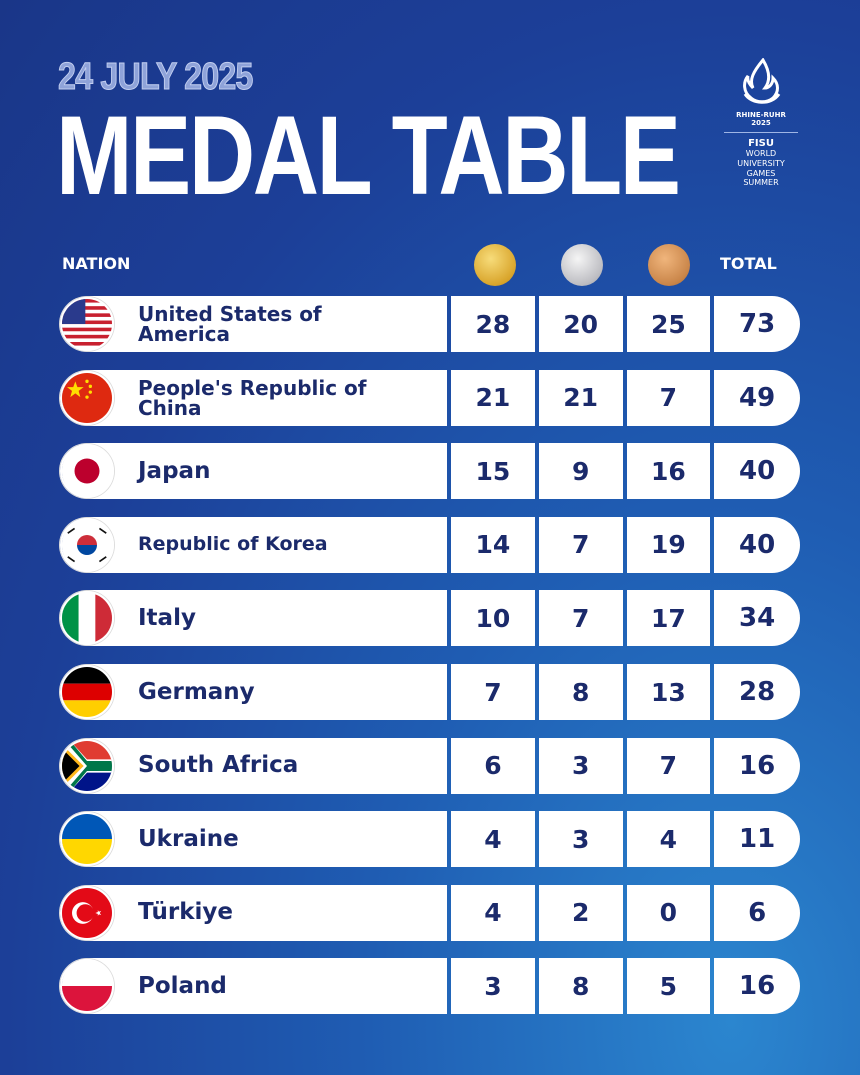 The height and width of the screenshot is (1075, 860). What do you see at coordinates (668, 618) in the screenshot?
I see `bronze-count: 17` at bounding box center [668, 618].